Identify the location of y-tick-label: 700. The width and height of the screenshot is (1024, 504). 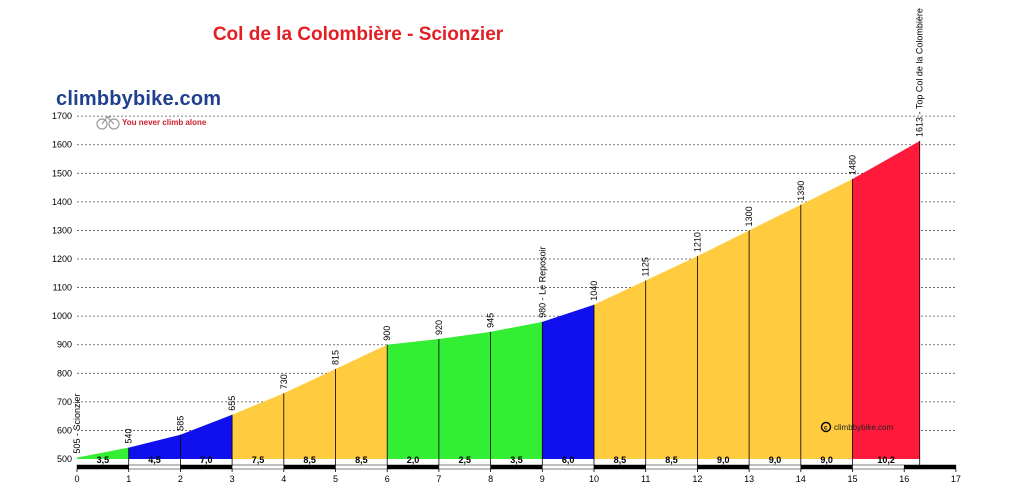
(64, 402).